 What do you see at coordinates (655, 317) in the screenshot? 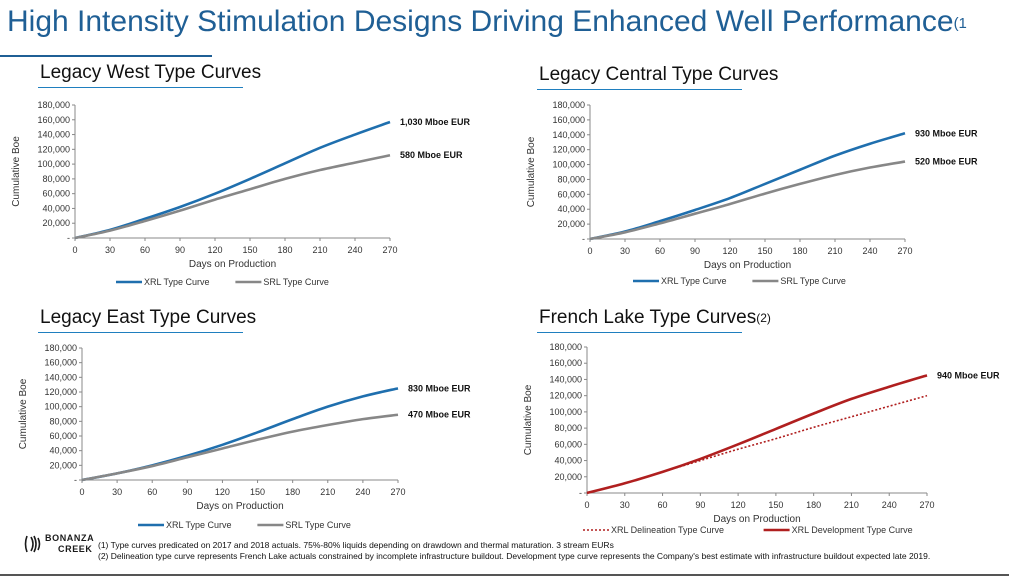
I see `panel-title-french-lake: French Lake Type Curves(2)` at bounding box center [655, 317].